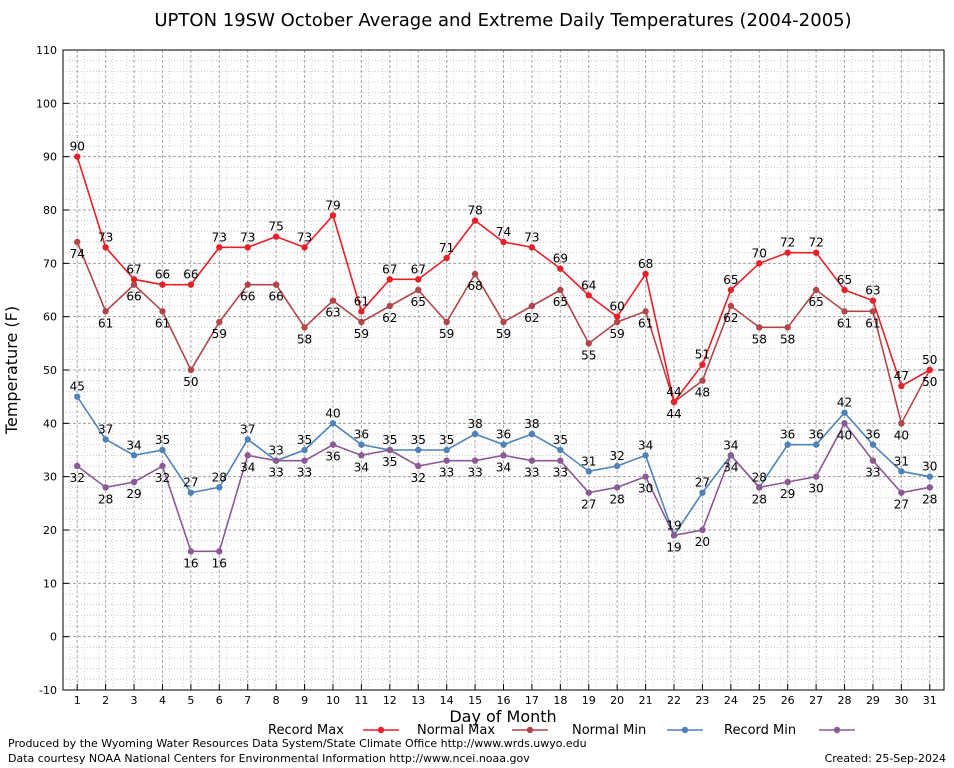  I want to click on record-min-data-label: 35, so click(389, 462).